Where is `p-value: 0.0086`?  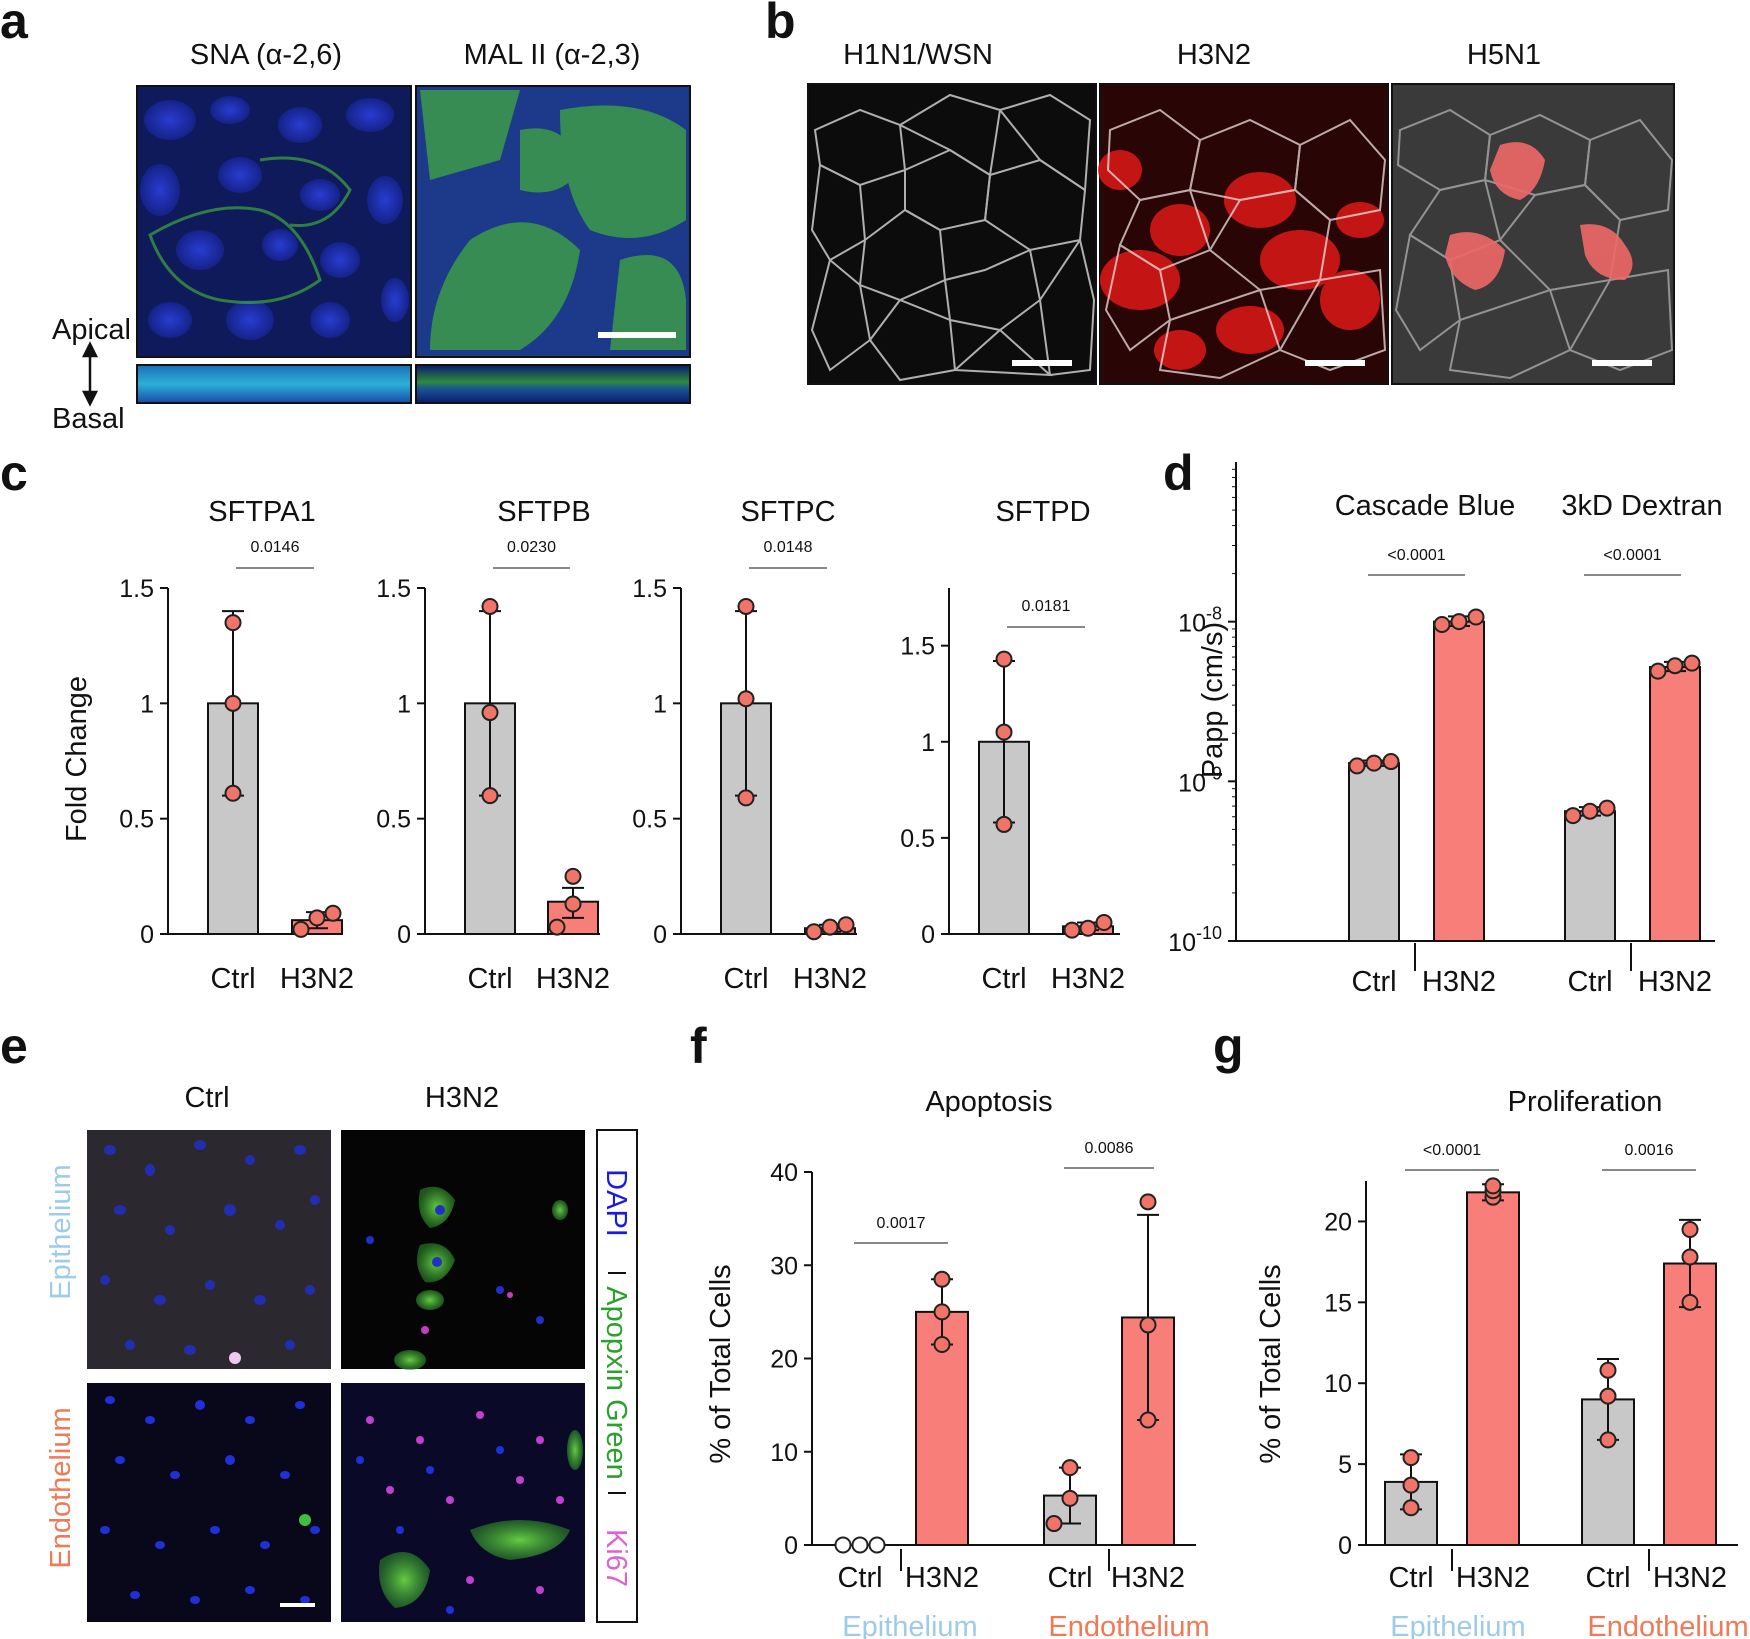 p-value: 0.0086 is located at coordinates (1109, 1148).